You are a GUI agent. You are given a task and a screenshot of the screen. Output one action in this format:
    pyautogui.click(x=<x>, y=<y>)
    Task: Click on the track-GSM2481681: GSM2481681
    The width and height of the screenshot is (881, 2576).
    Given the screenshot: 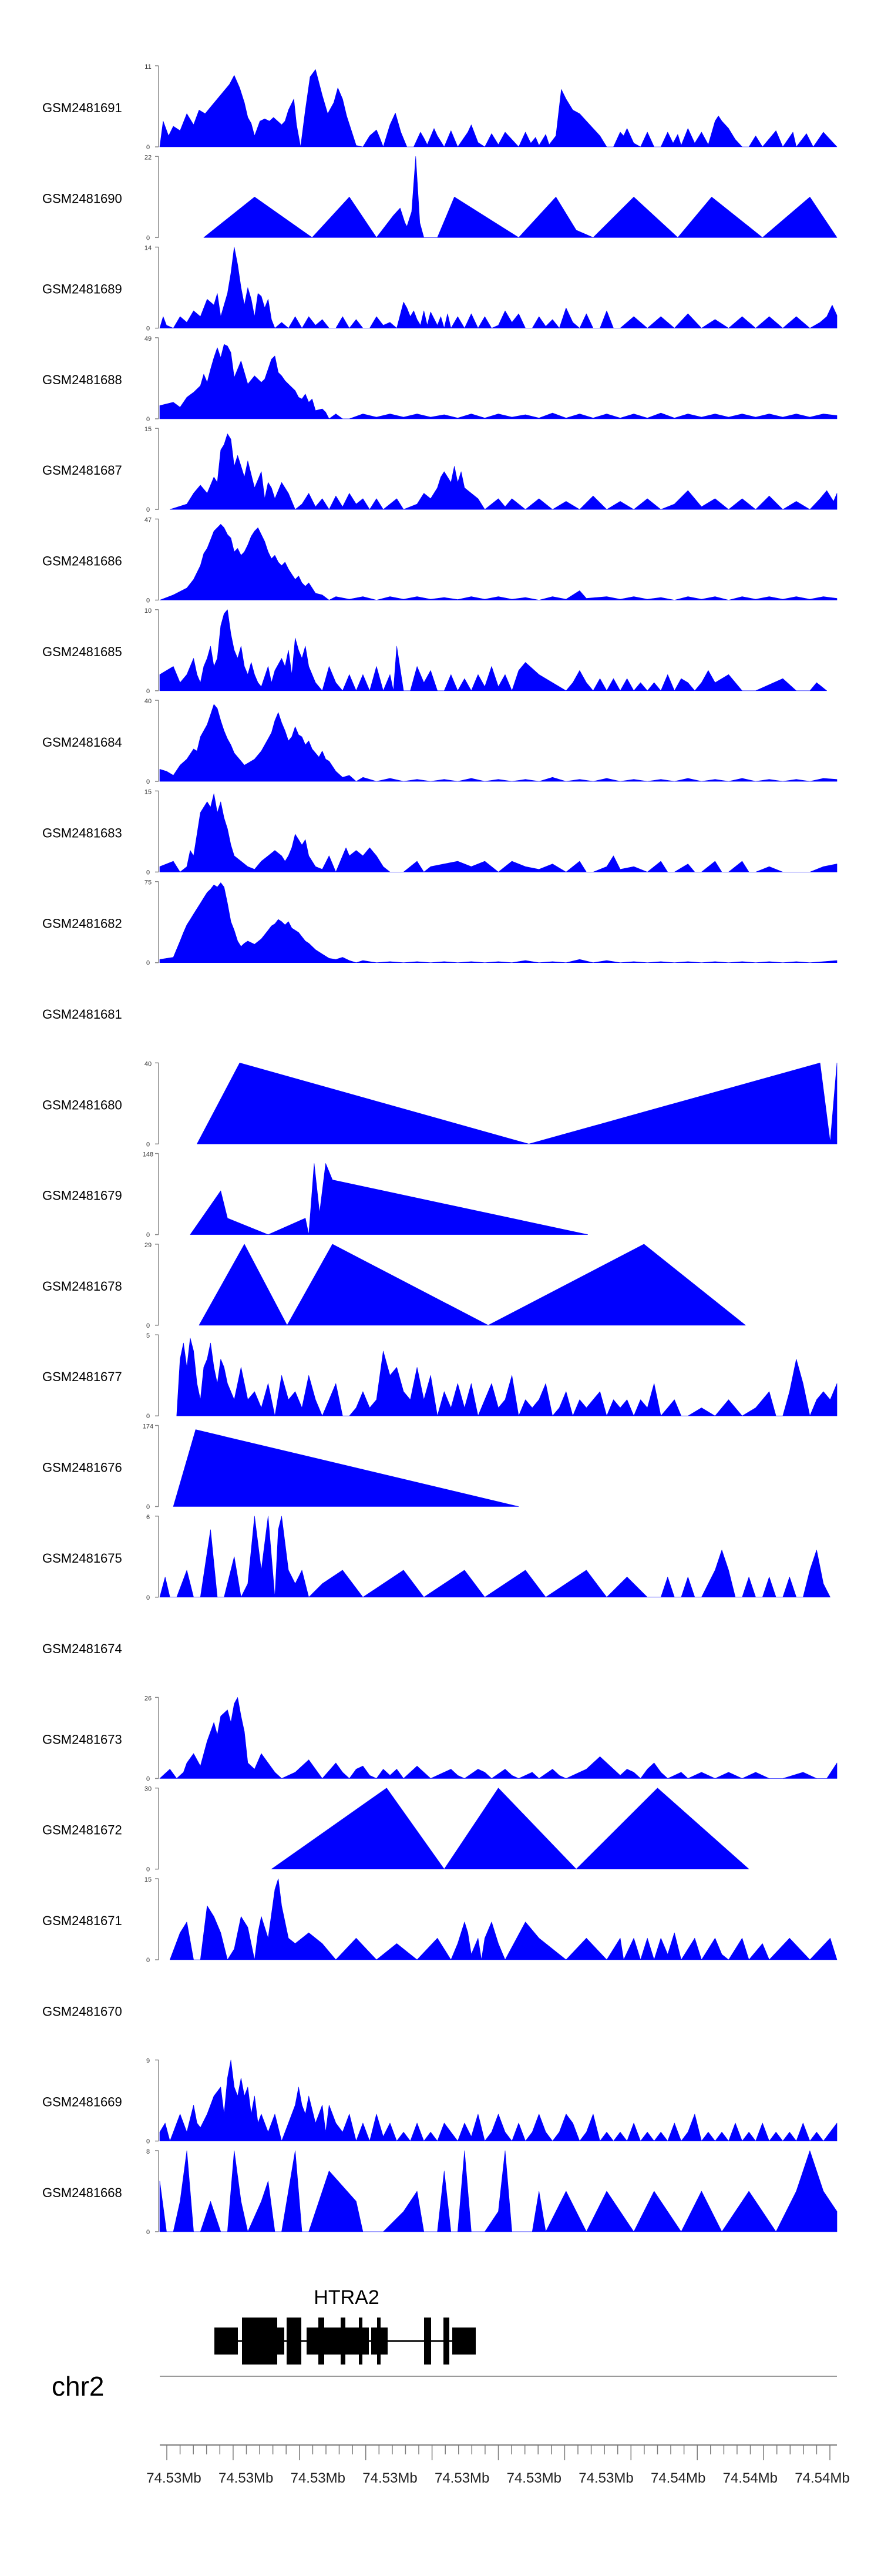 What is the action you would take?
    pyautogui.click(x=82, y=1014)
    